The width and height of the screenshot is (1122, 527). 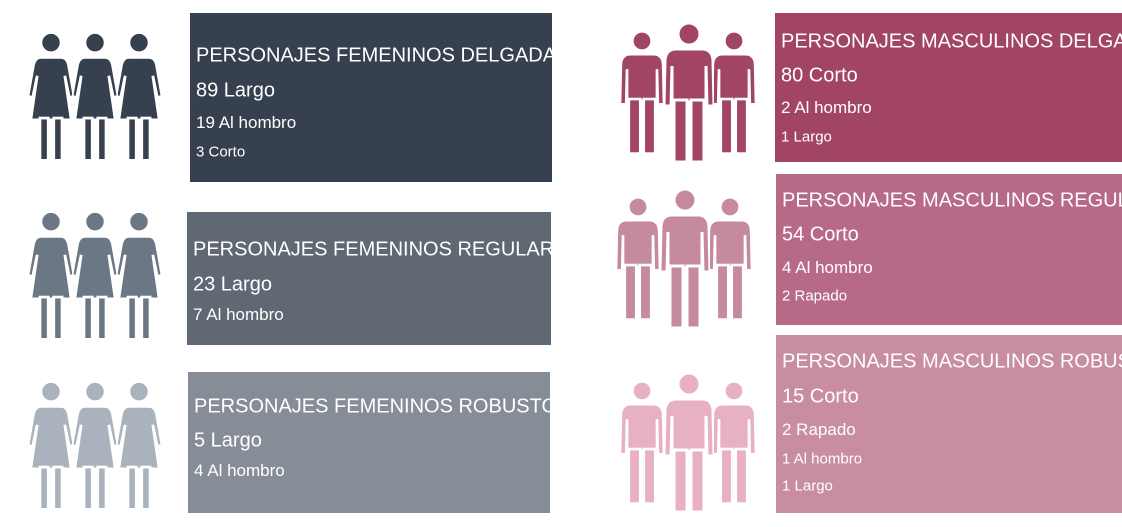 What do you see at coordinates (951, 41) in the screenshot?
I see `panel-title: PERSONAJES MASCULINOS DELGADOS` at bounding box center [951, 41].